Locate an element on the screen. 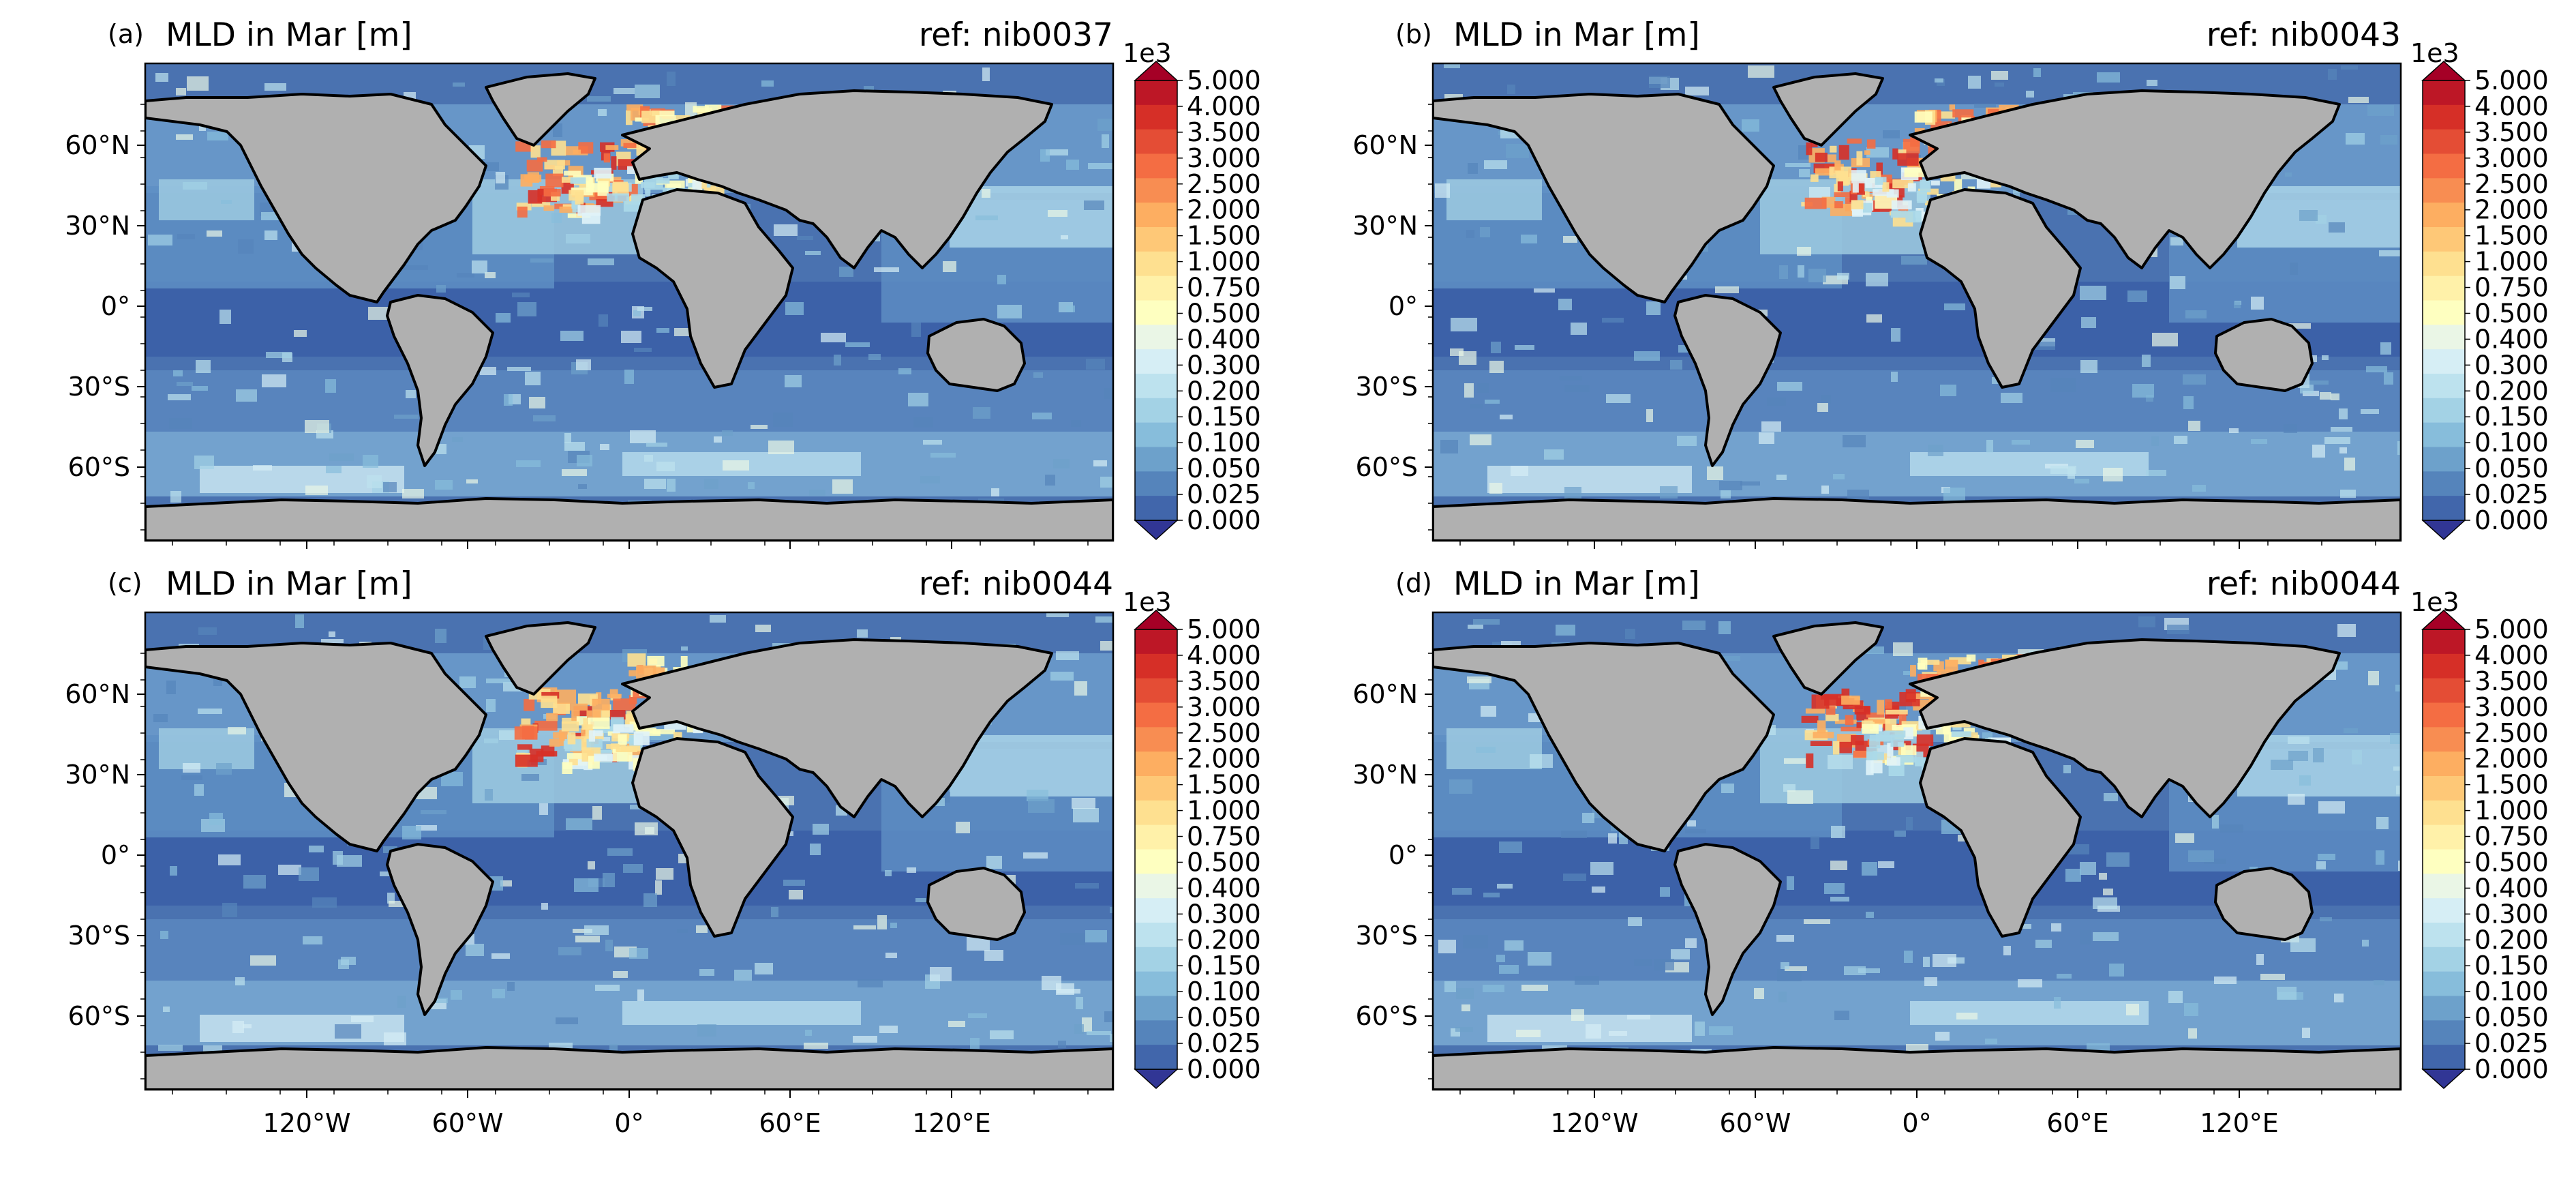  colorbar-tick-label: 0.050 is located at coordinates (1224, 468).